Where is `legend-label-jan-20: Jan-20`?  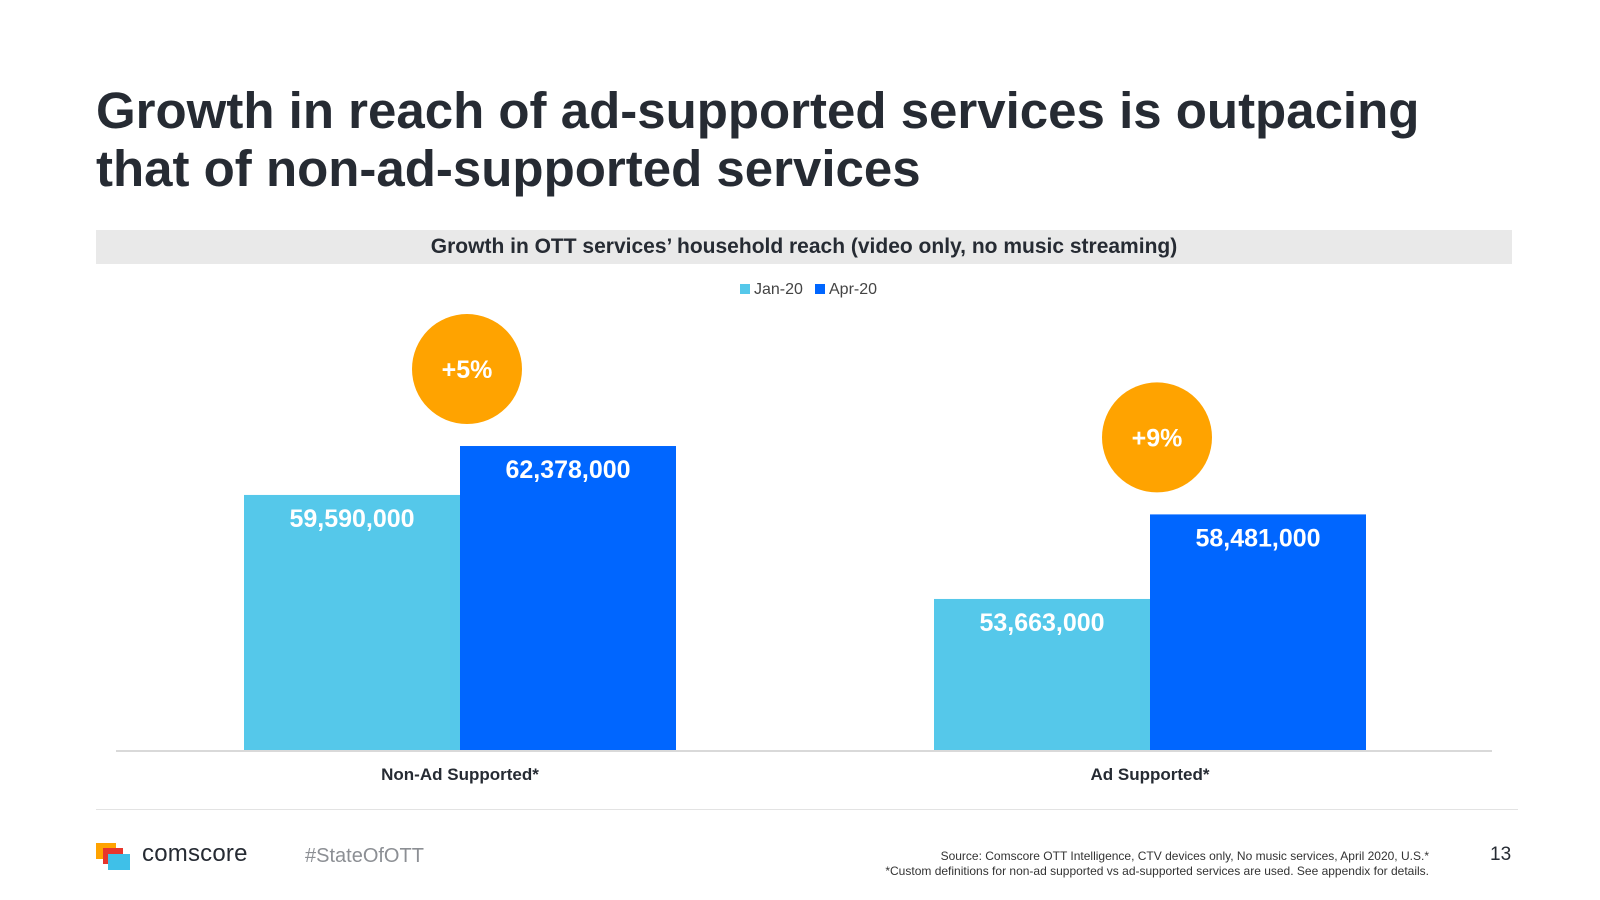 legend-label-jan-20: Jan-20 is located at coordinates (778, 289).